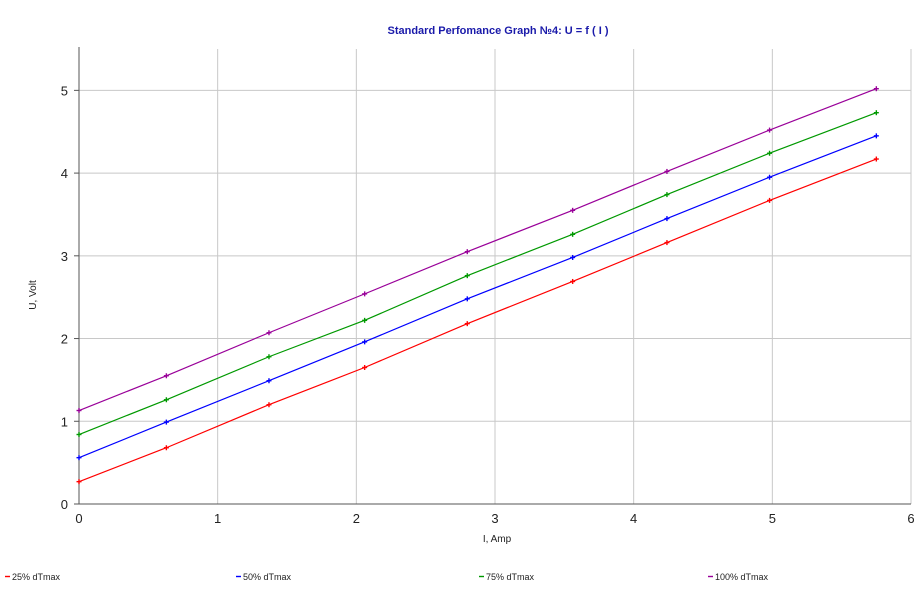  What do you see at coordinates (742, 577) in the screenshot?
I see `legend-label: 100% dTmax` at bounding box center [742, 577].